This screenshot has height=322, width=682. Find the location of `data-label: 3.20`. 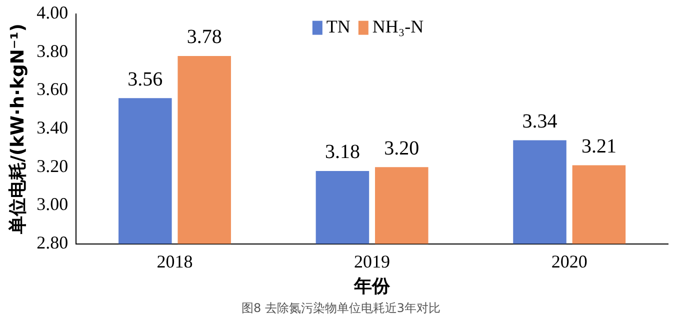

data-label: 3.20 is located at coordinates (402, 148).